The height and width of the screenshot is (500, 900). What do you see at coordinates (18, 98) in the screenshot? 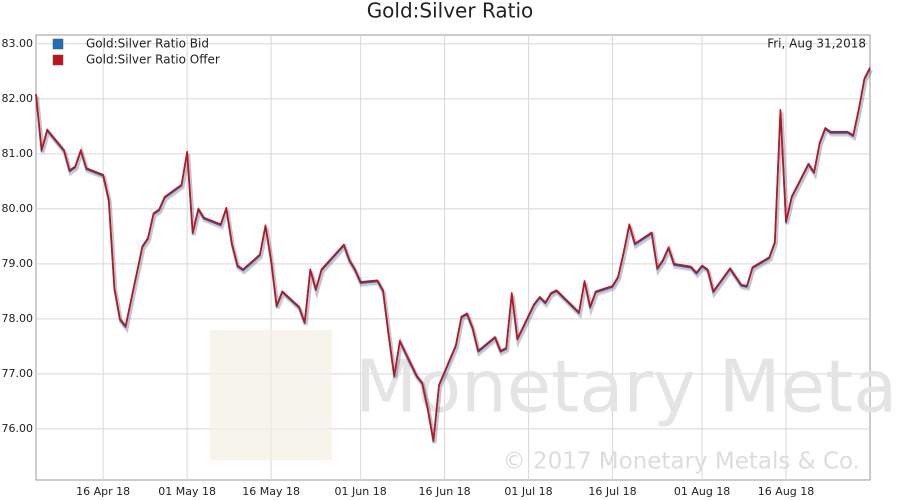
I see `y-tick-label: 82.00` at bounding box center [18, 98].